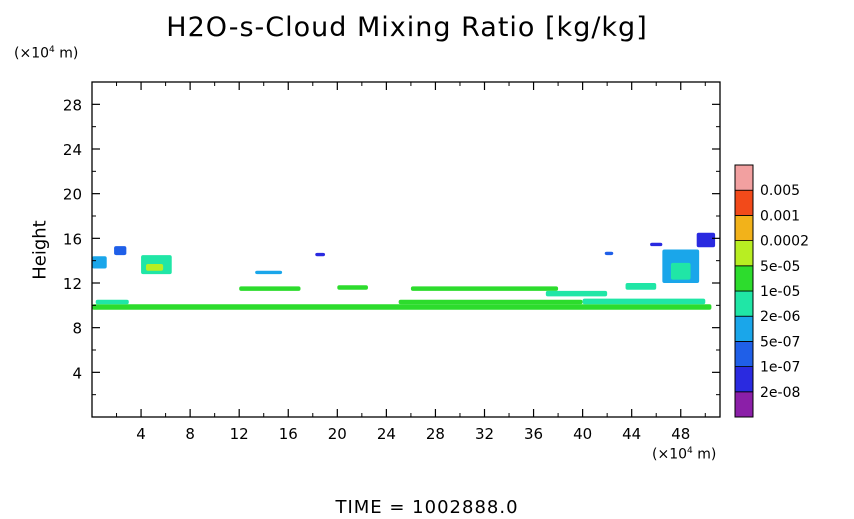  Describe the element at coordinates (533, 434) in the screenshot. I see `x-tick-label: 36` at that location.